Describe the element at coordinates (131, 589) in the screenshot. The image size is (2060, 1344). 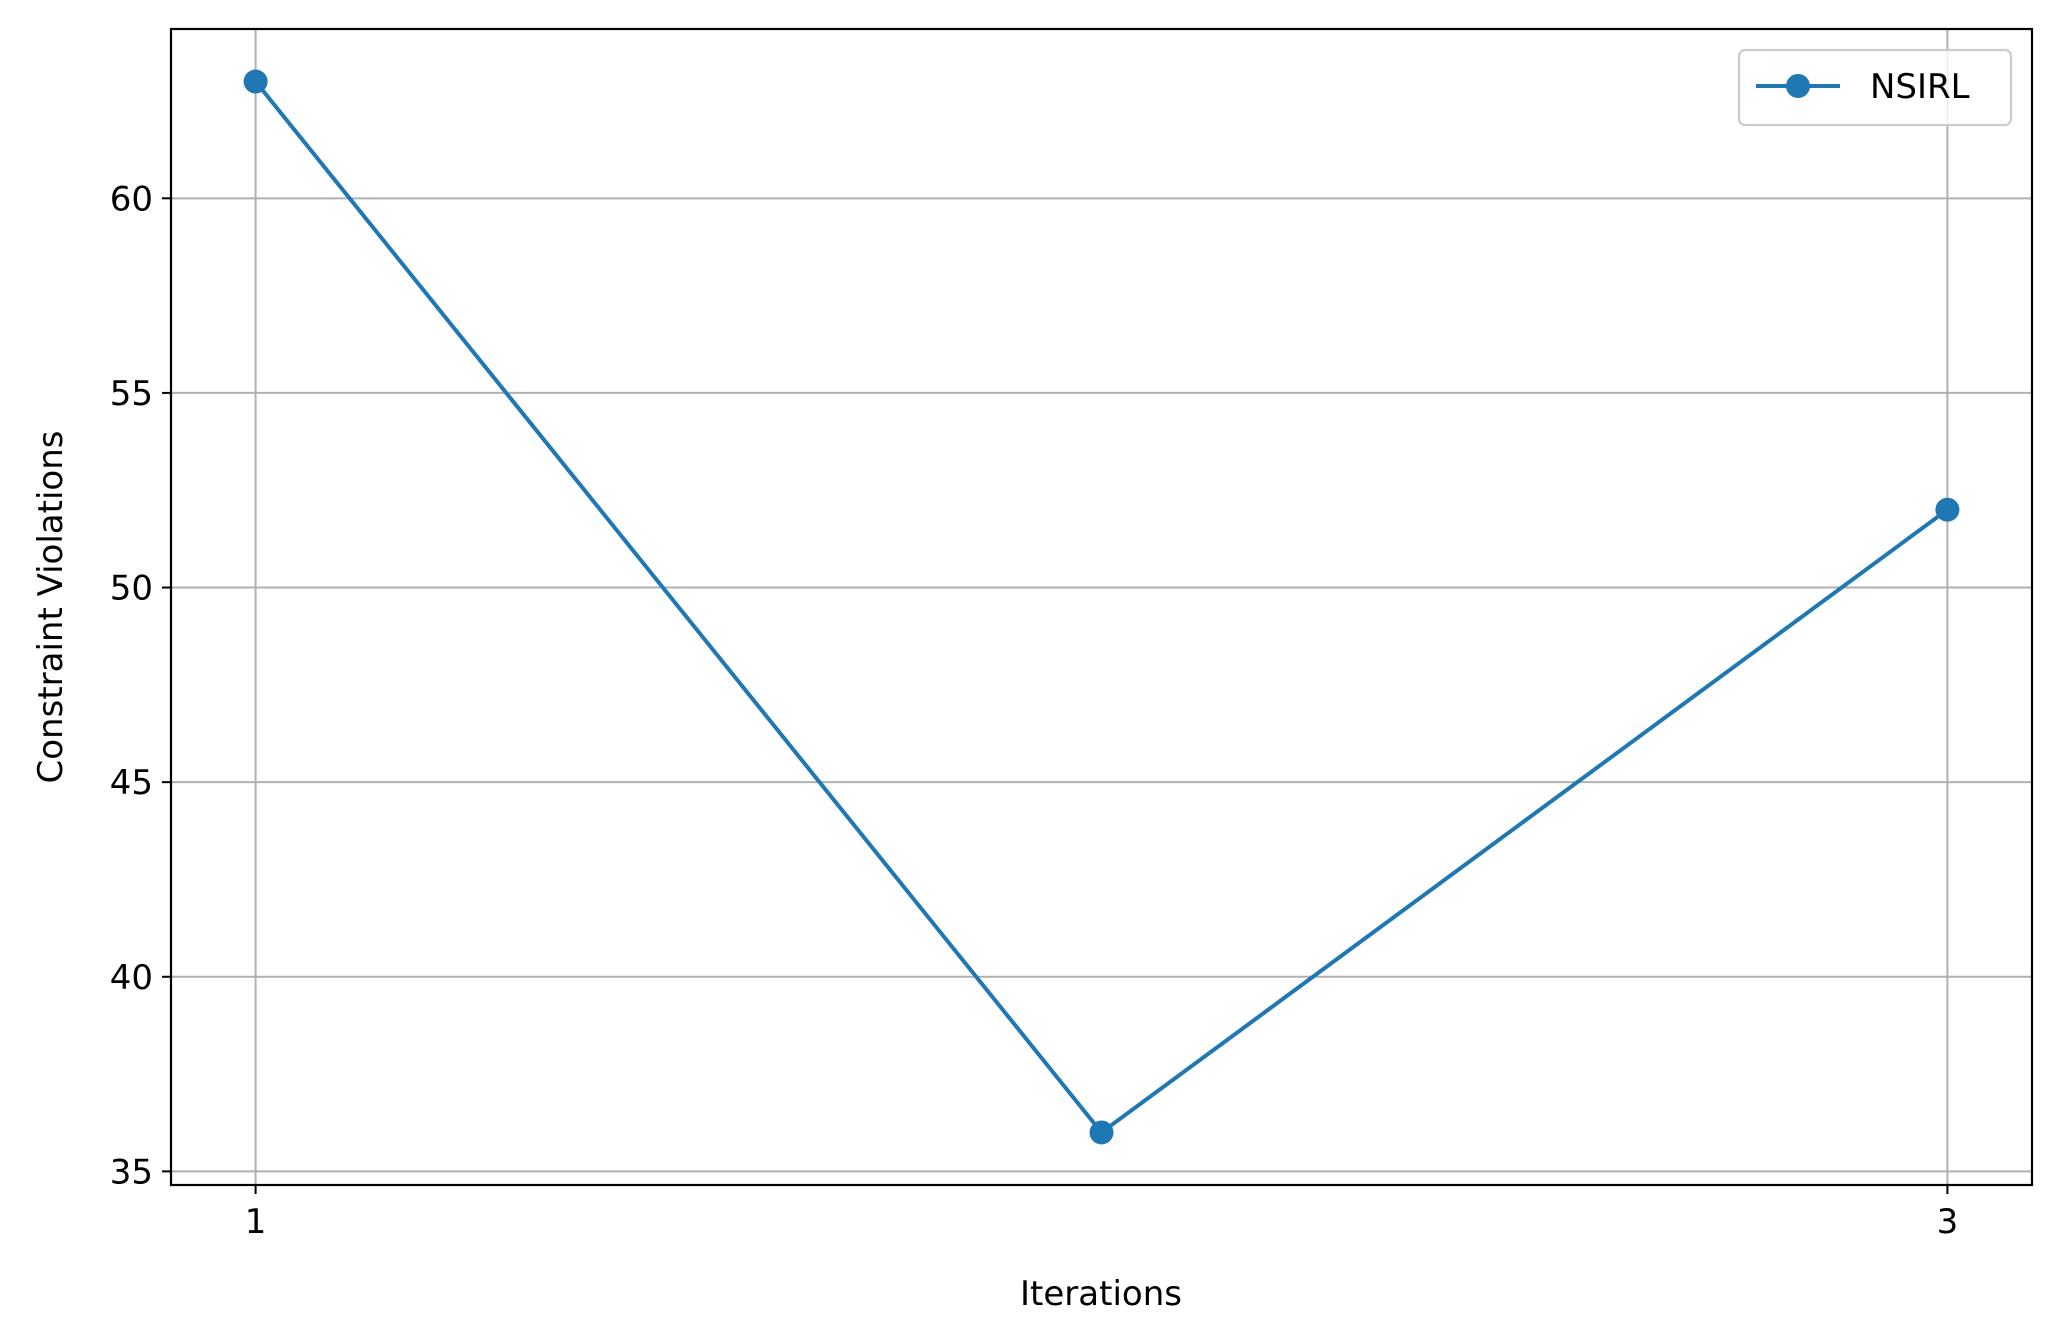
I see `y-tick-label: 50` at that location.